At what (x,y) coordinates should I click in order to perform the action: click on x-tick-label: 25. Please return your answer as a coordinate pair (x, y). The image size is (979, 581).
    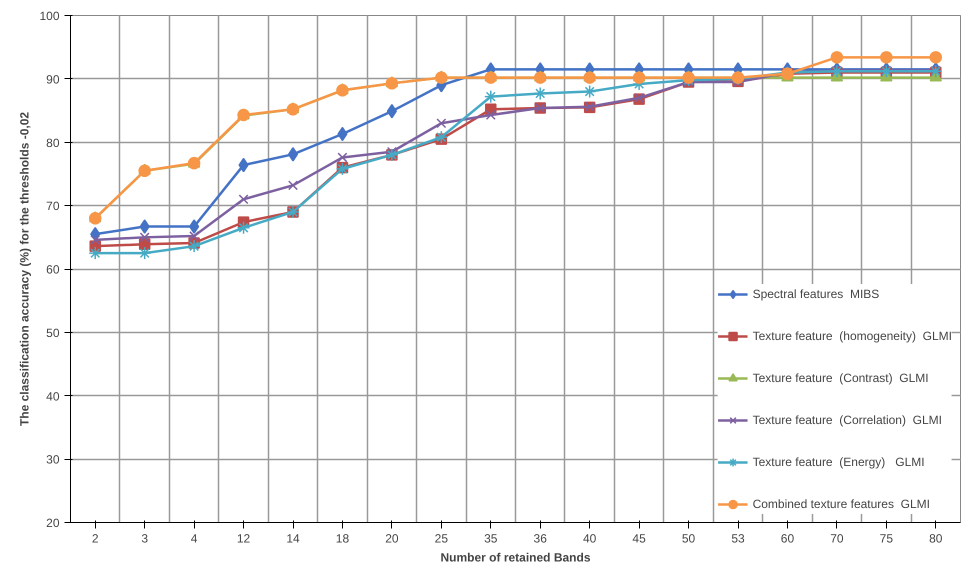
    Looking at the image, I should click on (441, 539).